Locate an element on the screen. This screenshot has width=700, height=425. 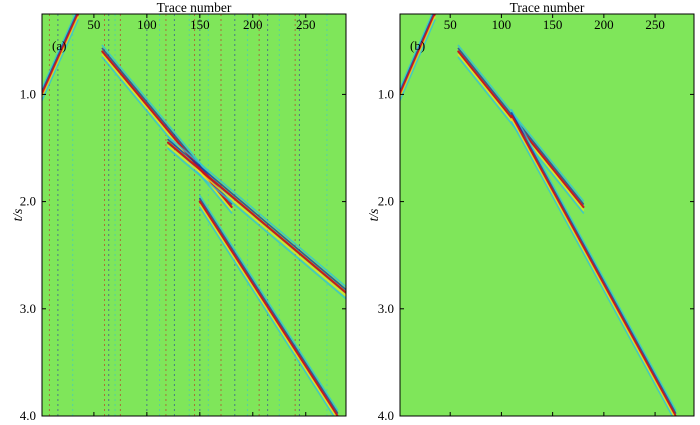
x-tick-label-b-100: 100 is located at coordinates (502, 24).